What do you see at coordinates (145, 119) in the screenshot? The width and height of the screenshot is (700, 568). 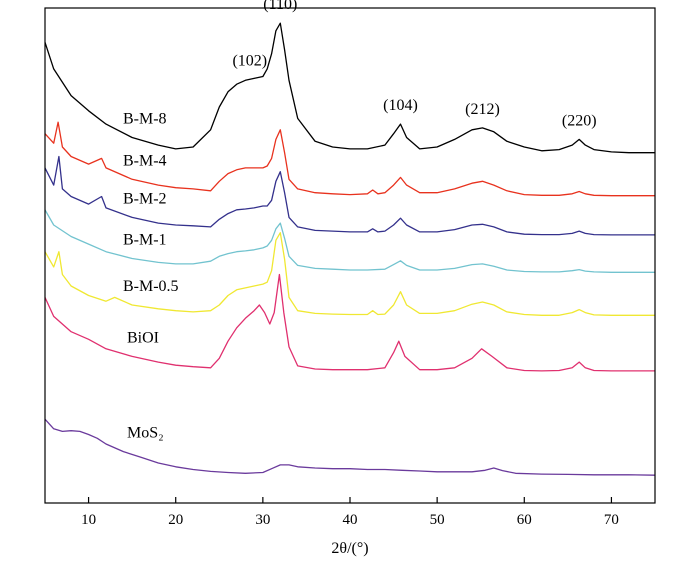 I see `series-label: B-M-8` at bounding box center [145, 119].